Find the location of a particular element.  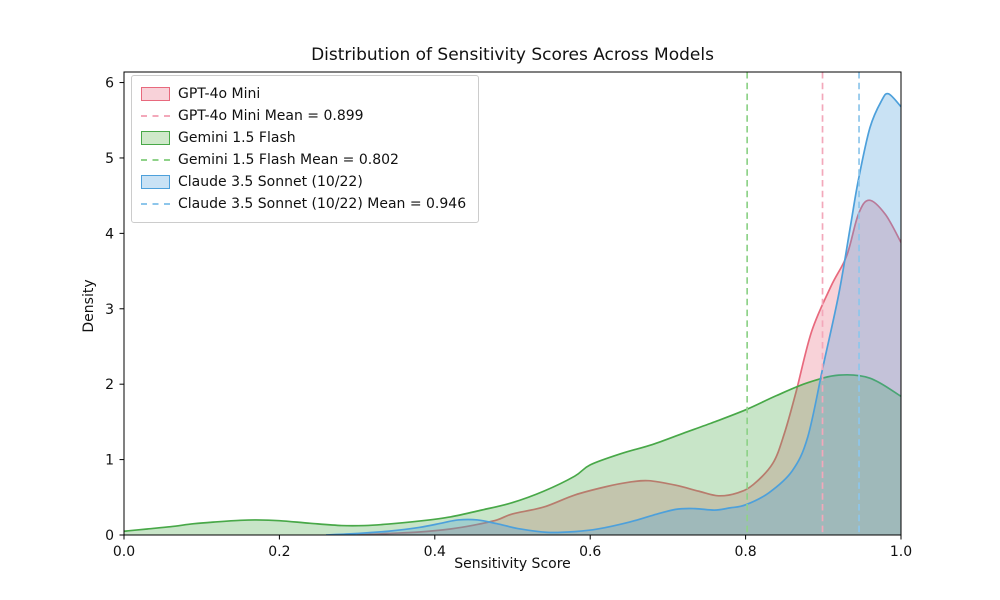

legend-item-label: Claude 3.5 Sonnet (10/22) Mean = 0.946 is located at coordinates (322, 204).